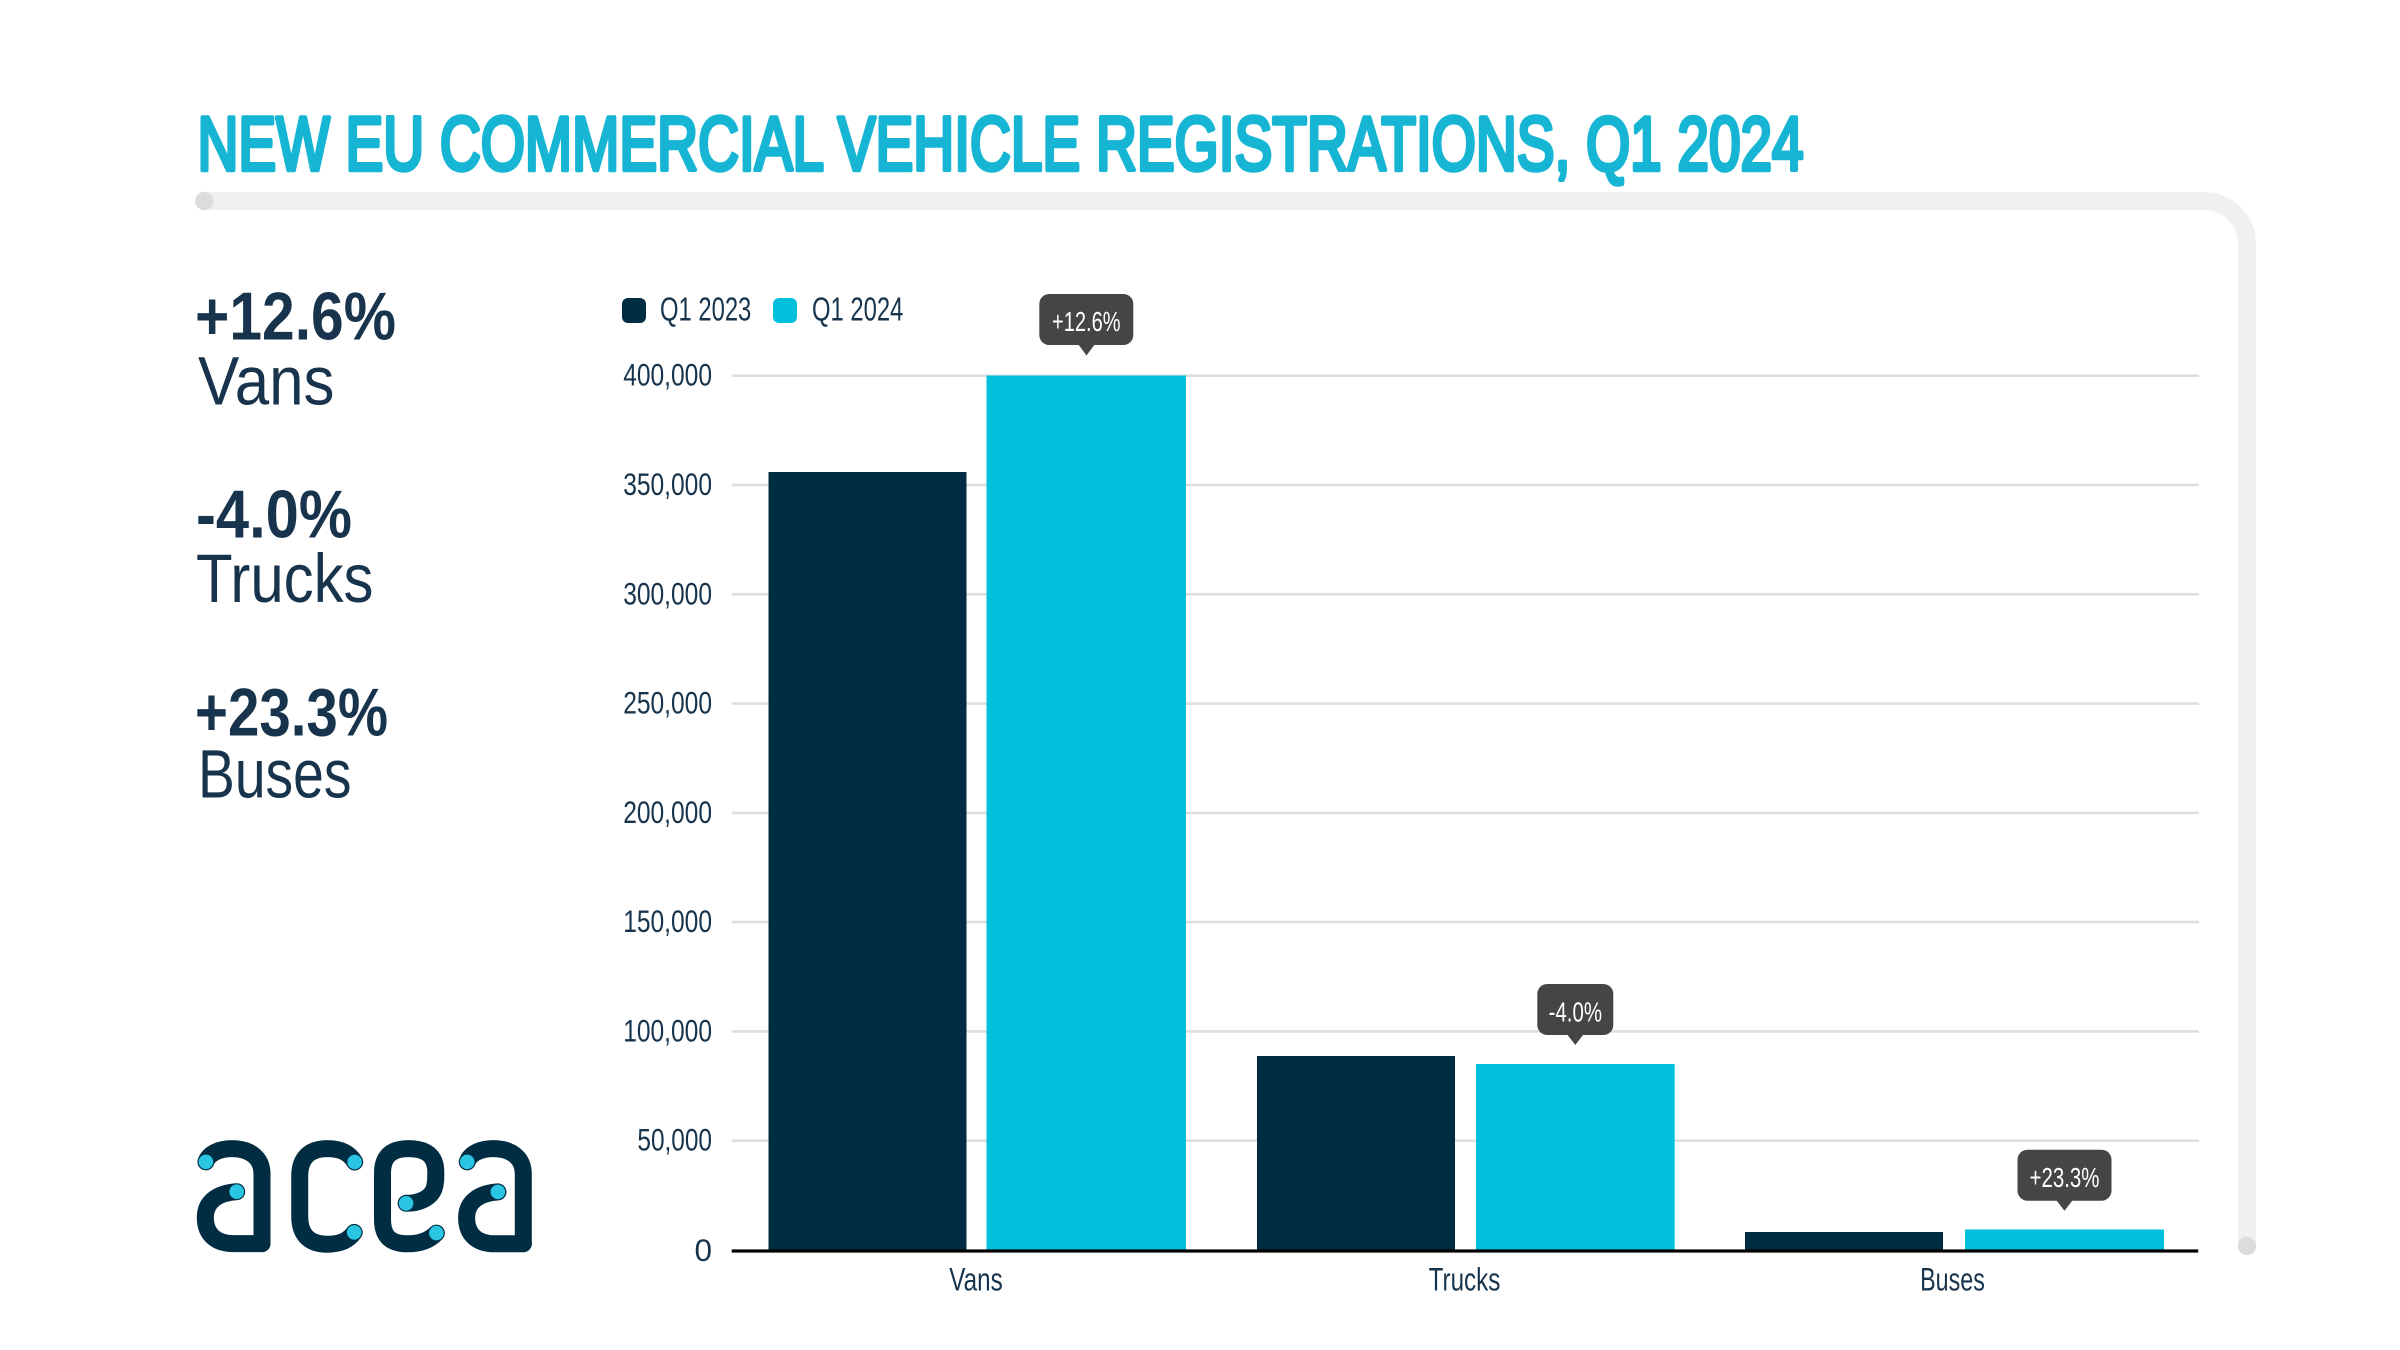 Image resolution: width=2400 pixels, height=1350 pixels. What do you see at coordinates (667, 812) in the screenshot?
I see `svg-text: 200,000` at bounding box center [667, 812].